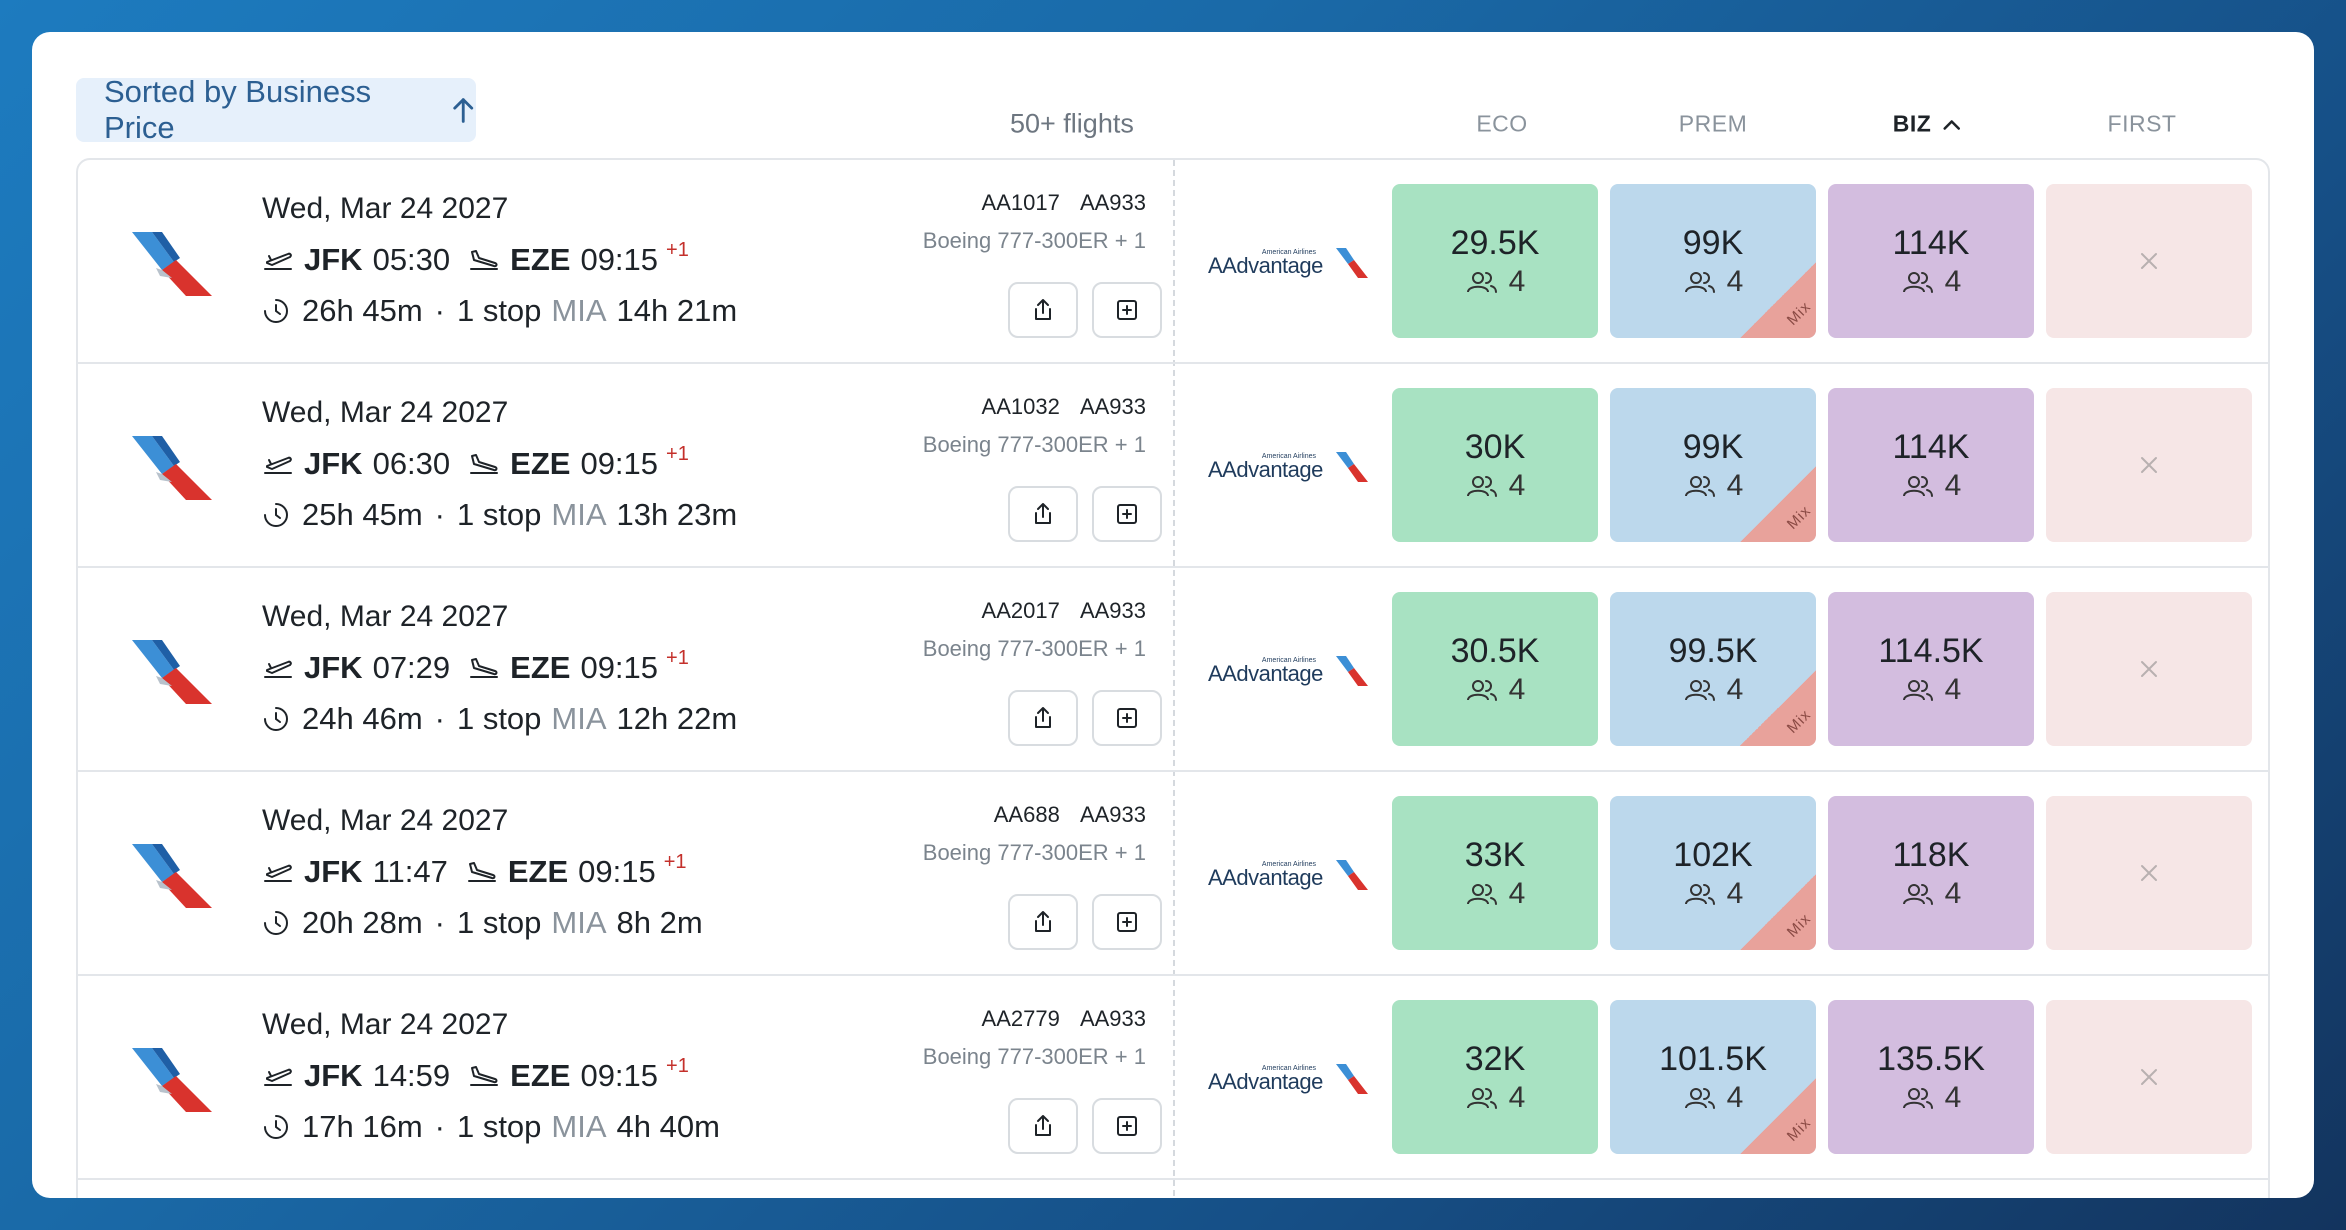 This screenshot has width=2346, height=1230. What do you see at coordinates (362, 310) in the screenshot?
I see `total-duration: 26h 45m` at bounding box center [362, 310].